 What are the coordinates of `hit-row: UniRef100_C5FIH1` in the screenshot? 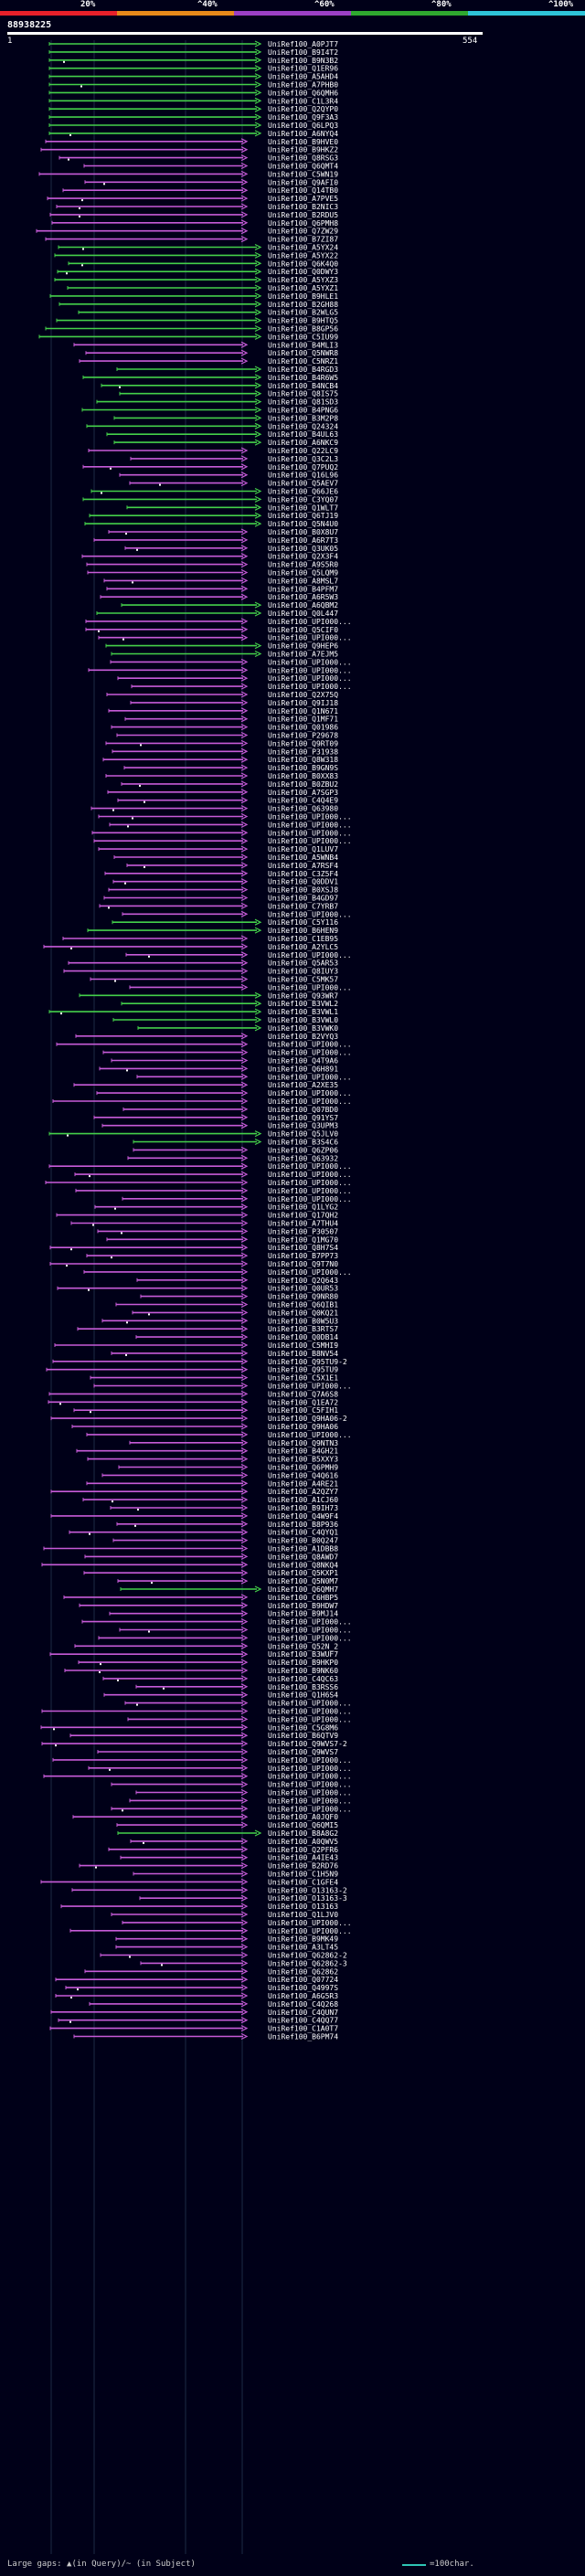 It's located at (206, 1410).